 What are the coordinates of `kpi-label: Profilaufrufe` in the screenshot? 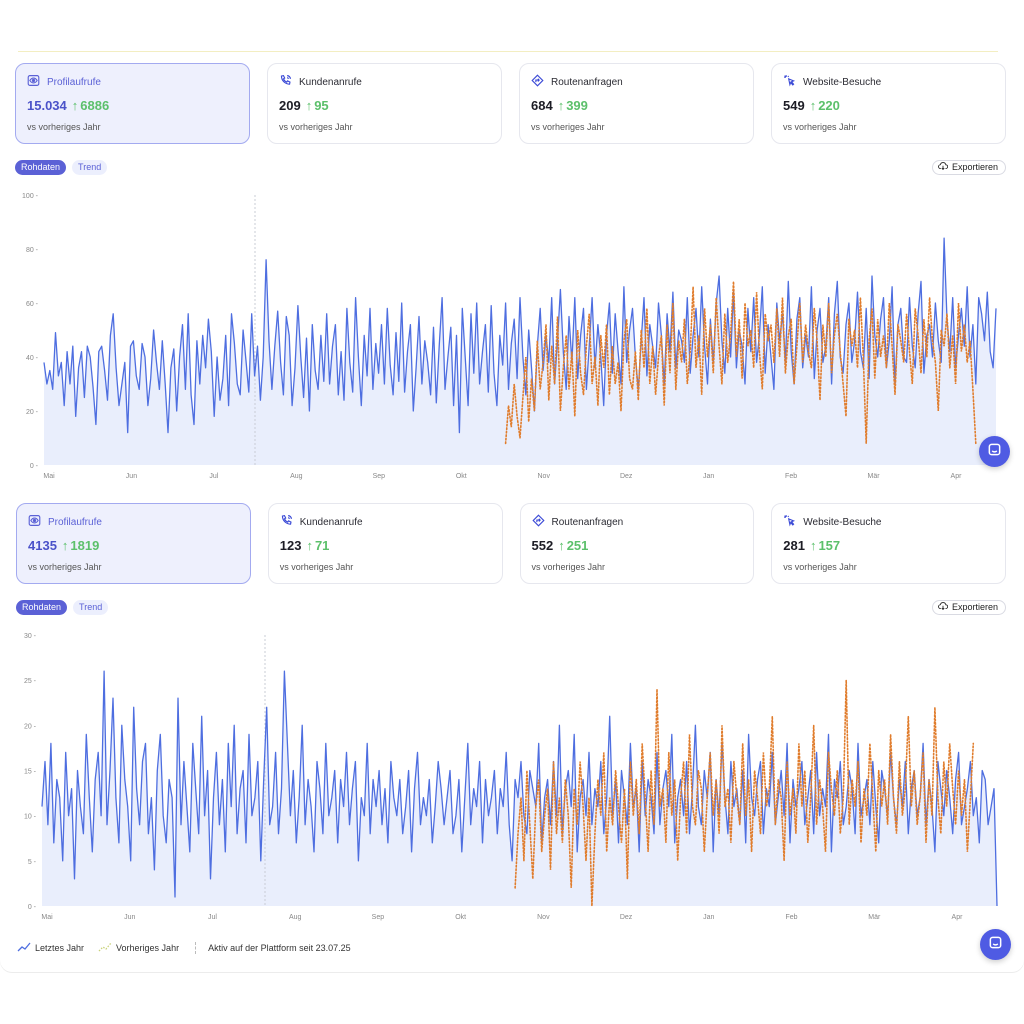 It's located at (74, 82).